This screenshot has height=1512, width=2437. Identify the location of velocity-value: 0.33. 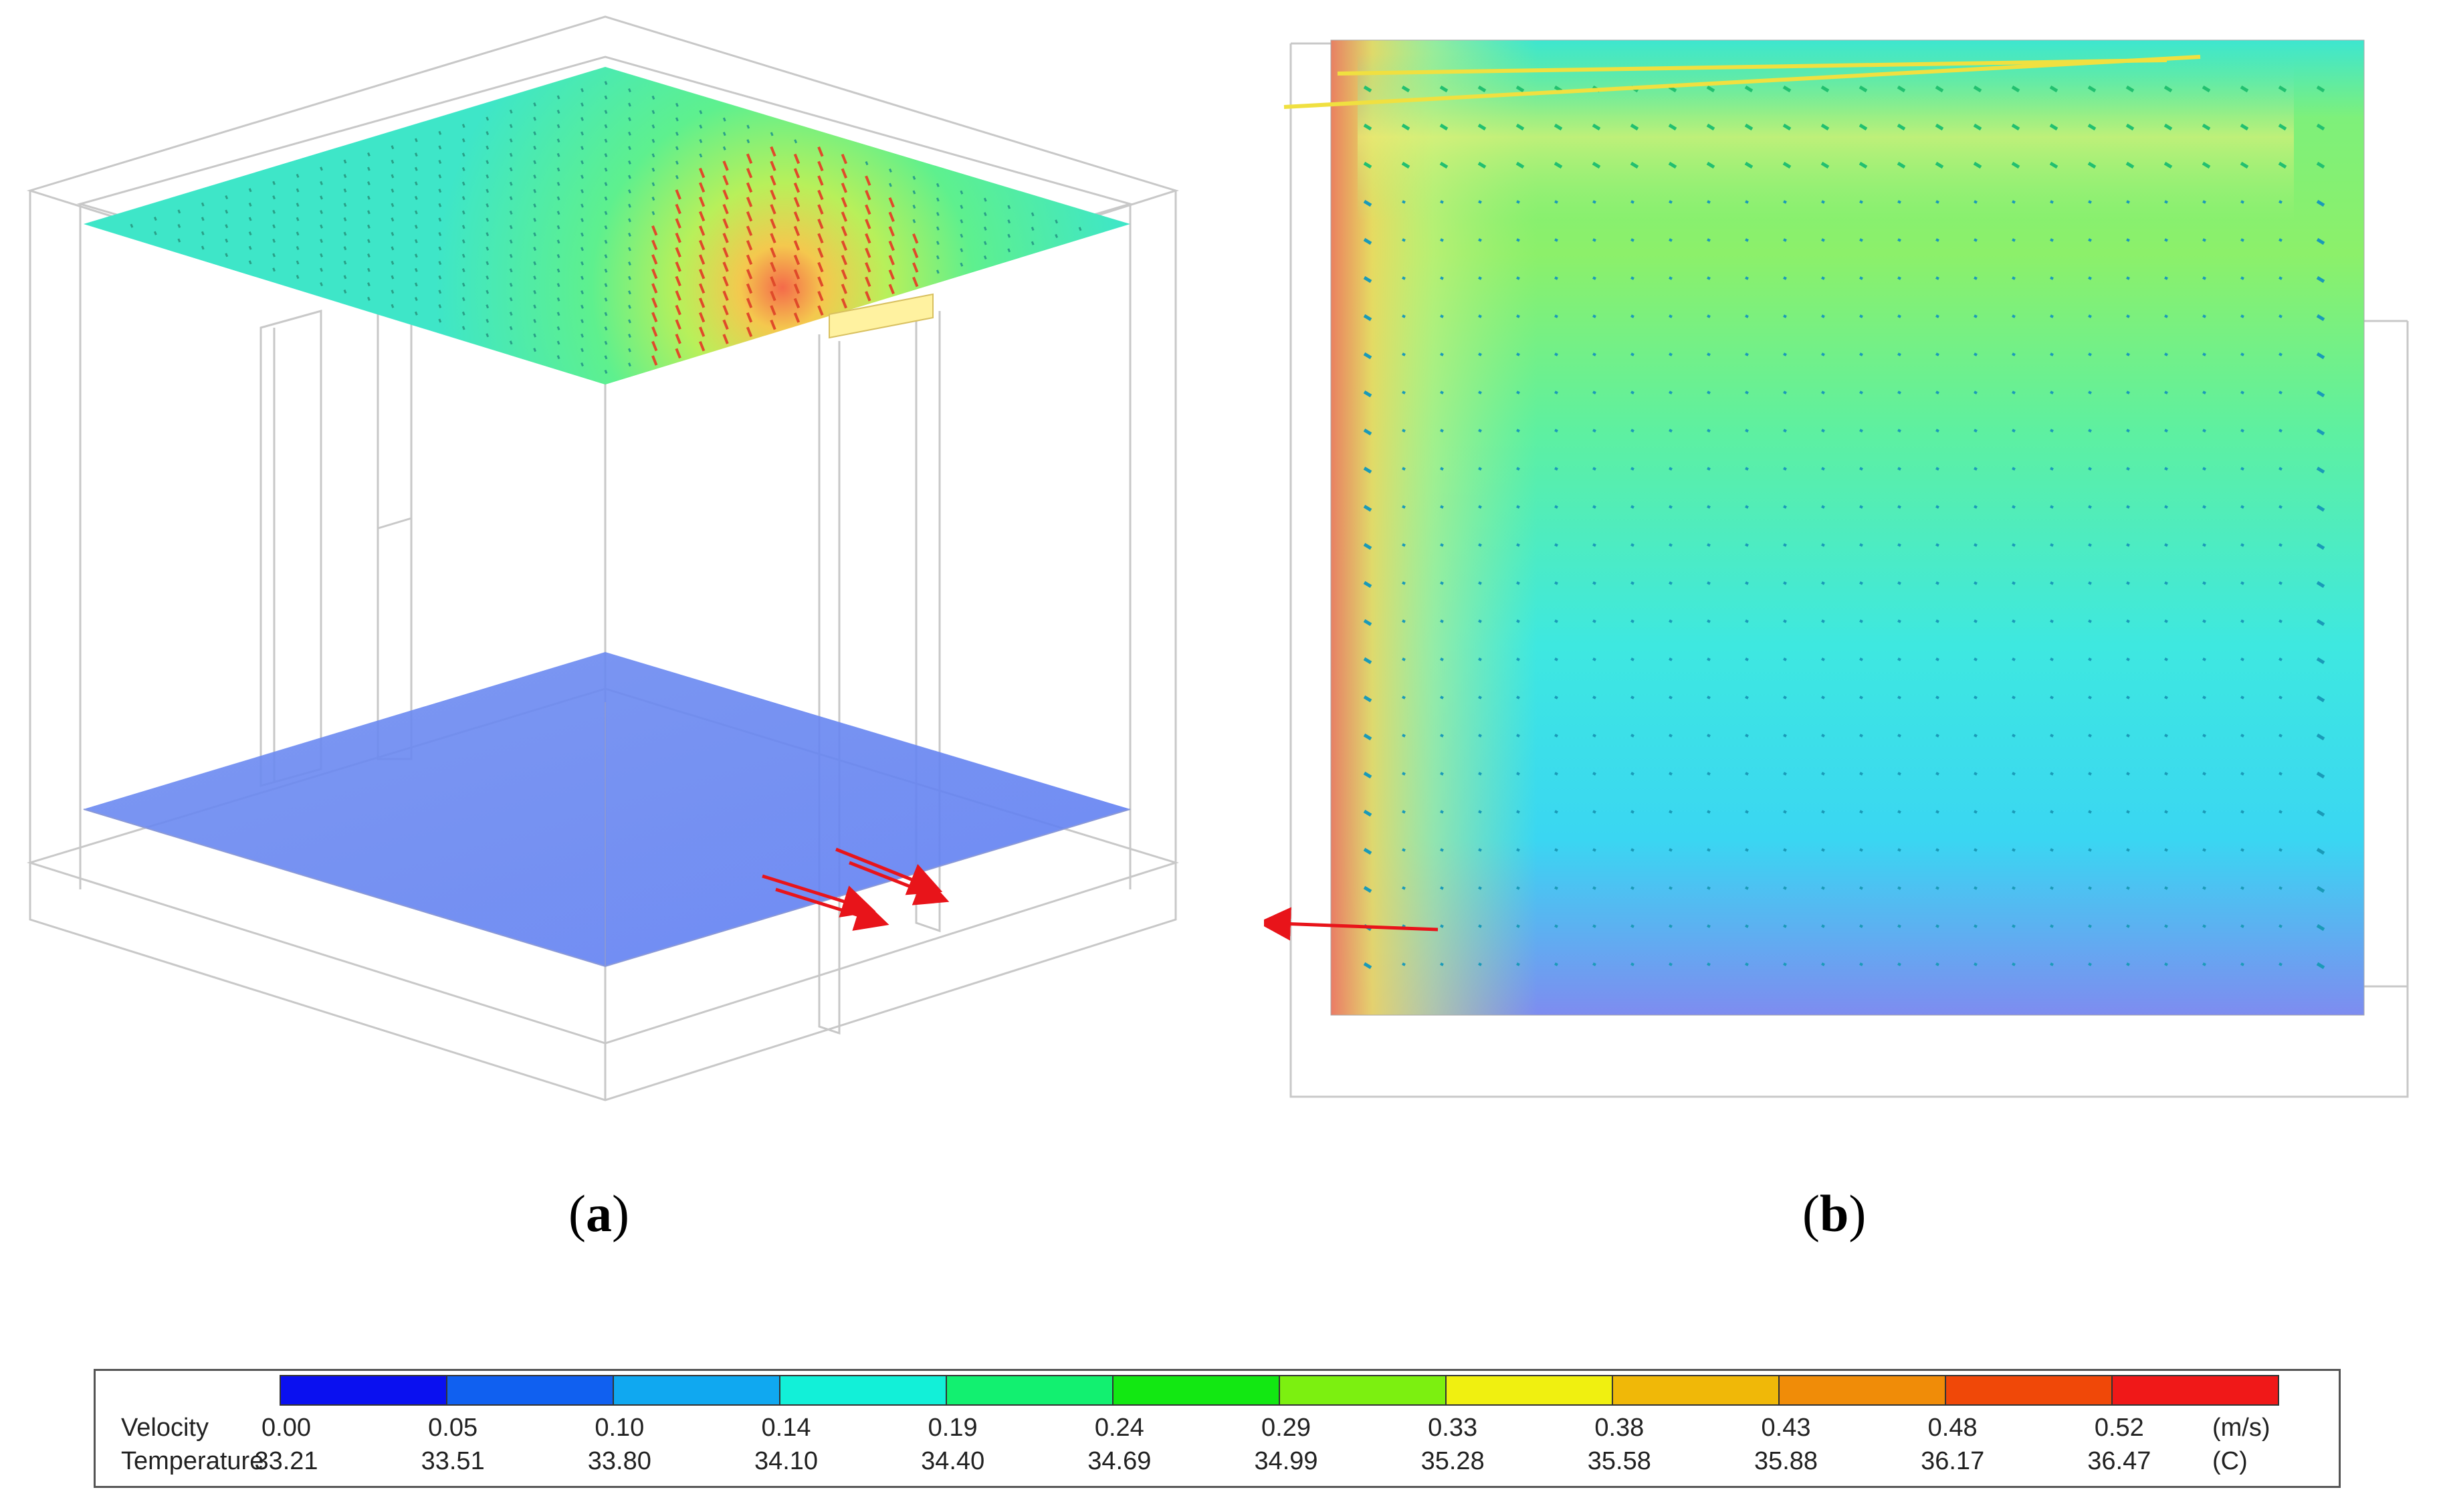
(1453, 1428).